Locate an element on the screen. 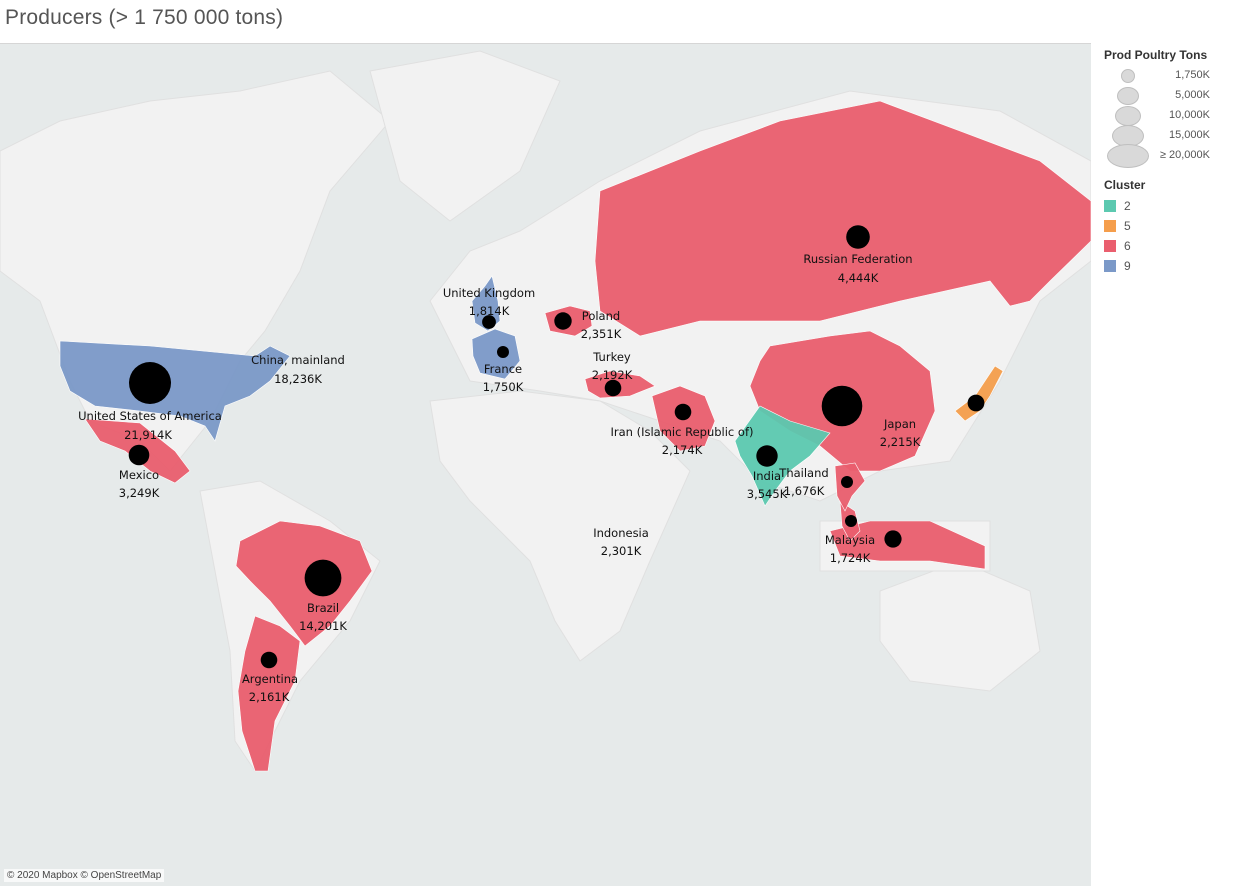 This screenshot has width=1243, height=886. size-legend-item: 15,000K is located at coordinates (1171, 136).